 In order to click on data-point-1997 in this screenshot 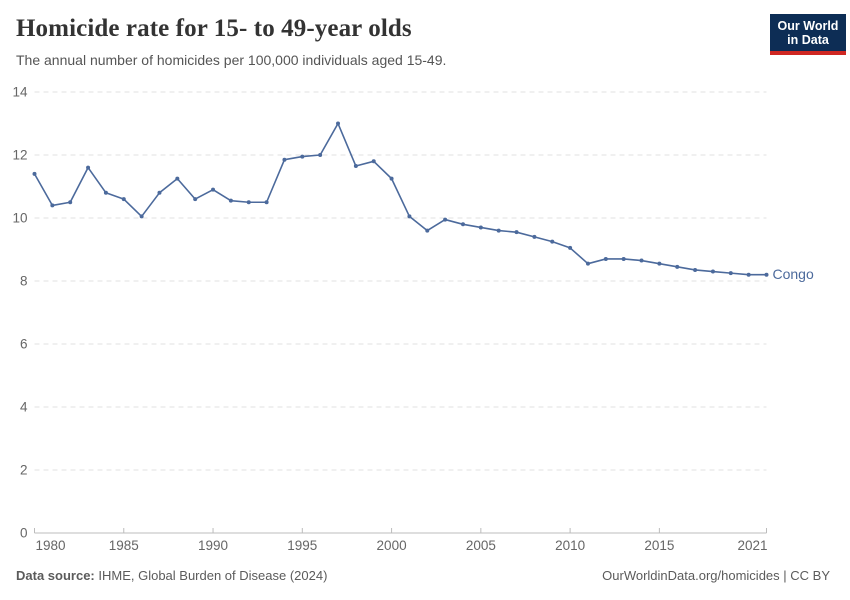, I will do `click(338, 123)`.